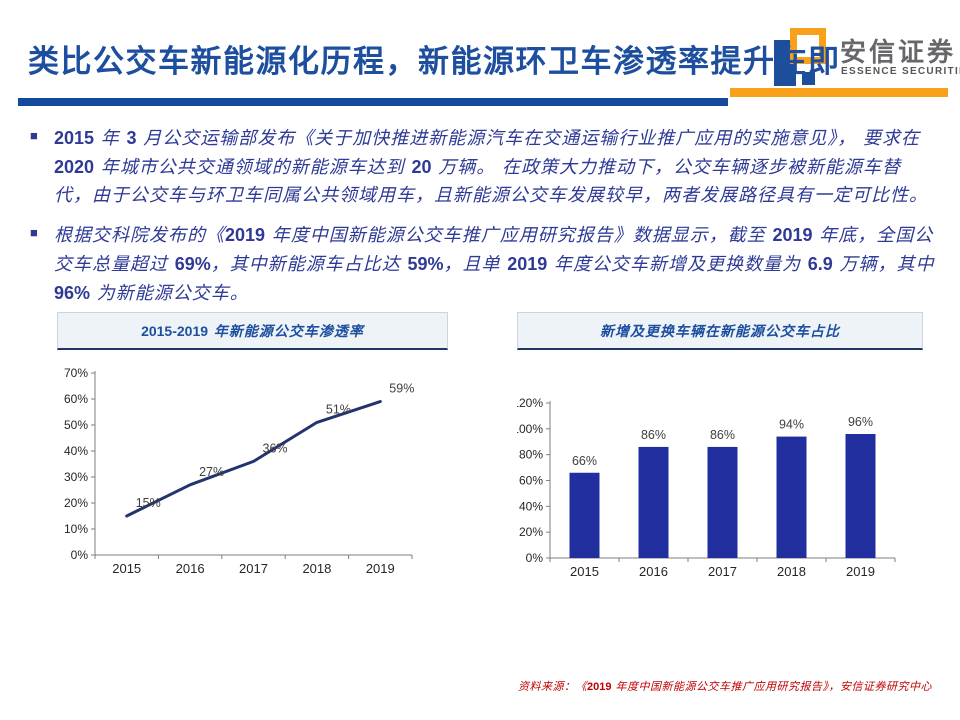 The width and height of the screenshot is (960, 720). Describe the element at coordinates (860, 422) in the screenshot. I see `svg-text: 96%` at that location.